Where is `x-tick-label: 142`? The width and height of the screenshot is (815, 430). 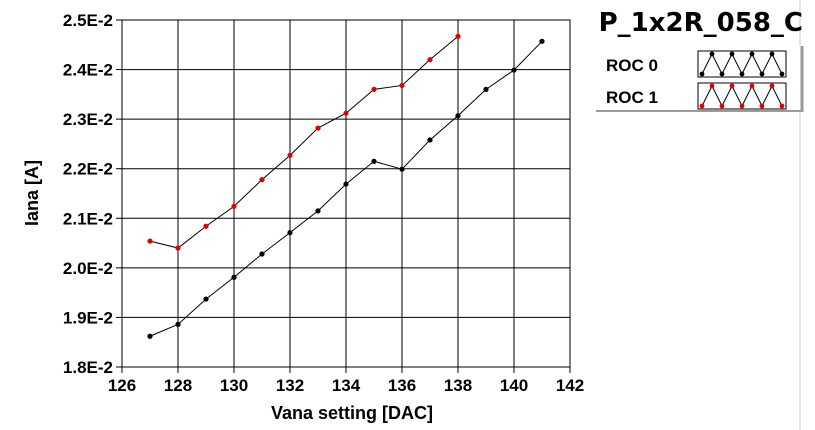 x-tick-label: 142 is located at coordinates (570, 385).